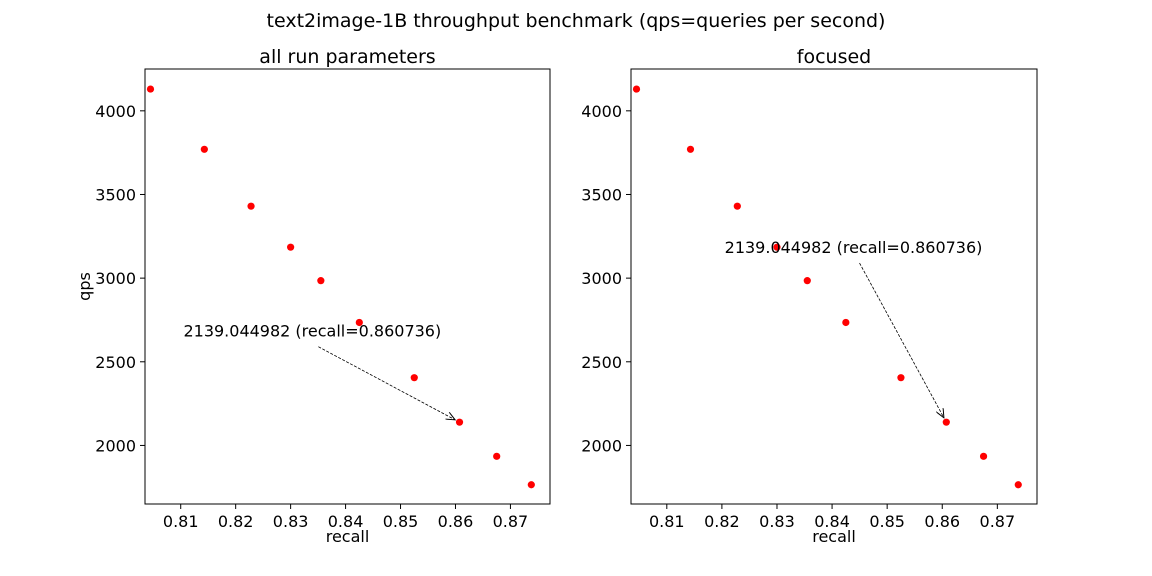  I want to click on y-axis-label: qps, so click(84, 286).